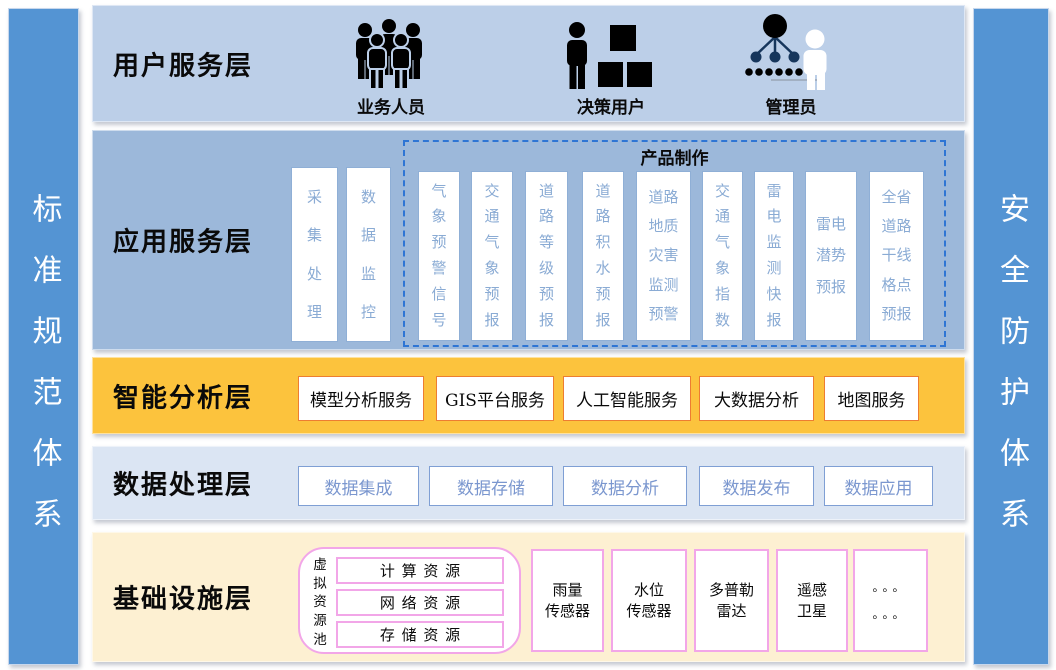 Image resolution: width=1056 pixels, height=670 pixels. Describe the element at coordinates (609, 55) in the screenshot. I see `decision-user-icon` at that location.